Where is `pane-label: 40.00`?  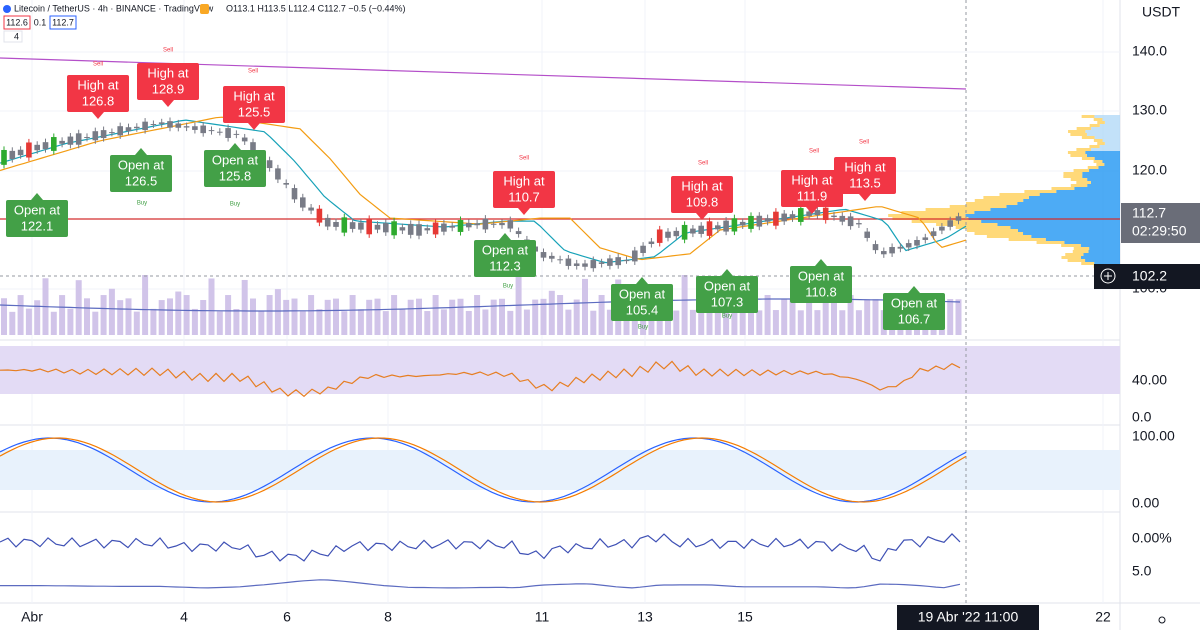 pane-label: 40.00 is located at coordinates (1149, 380).